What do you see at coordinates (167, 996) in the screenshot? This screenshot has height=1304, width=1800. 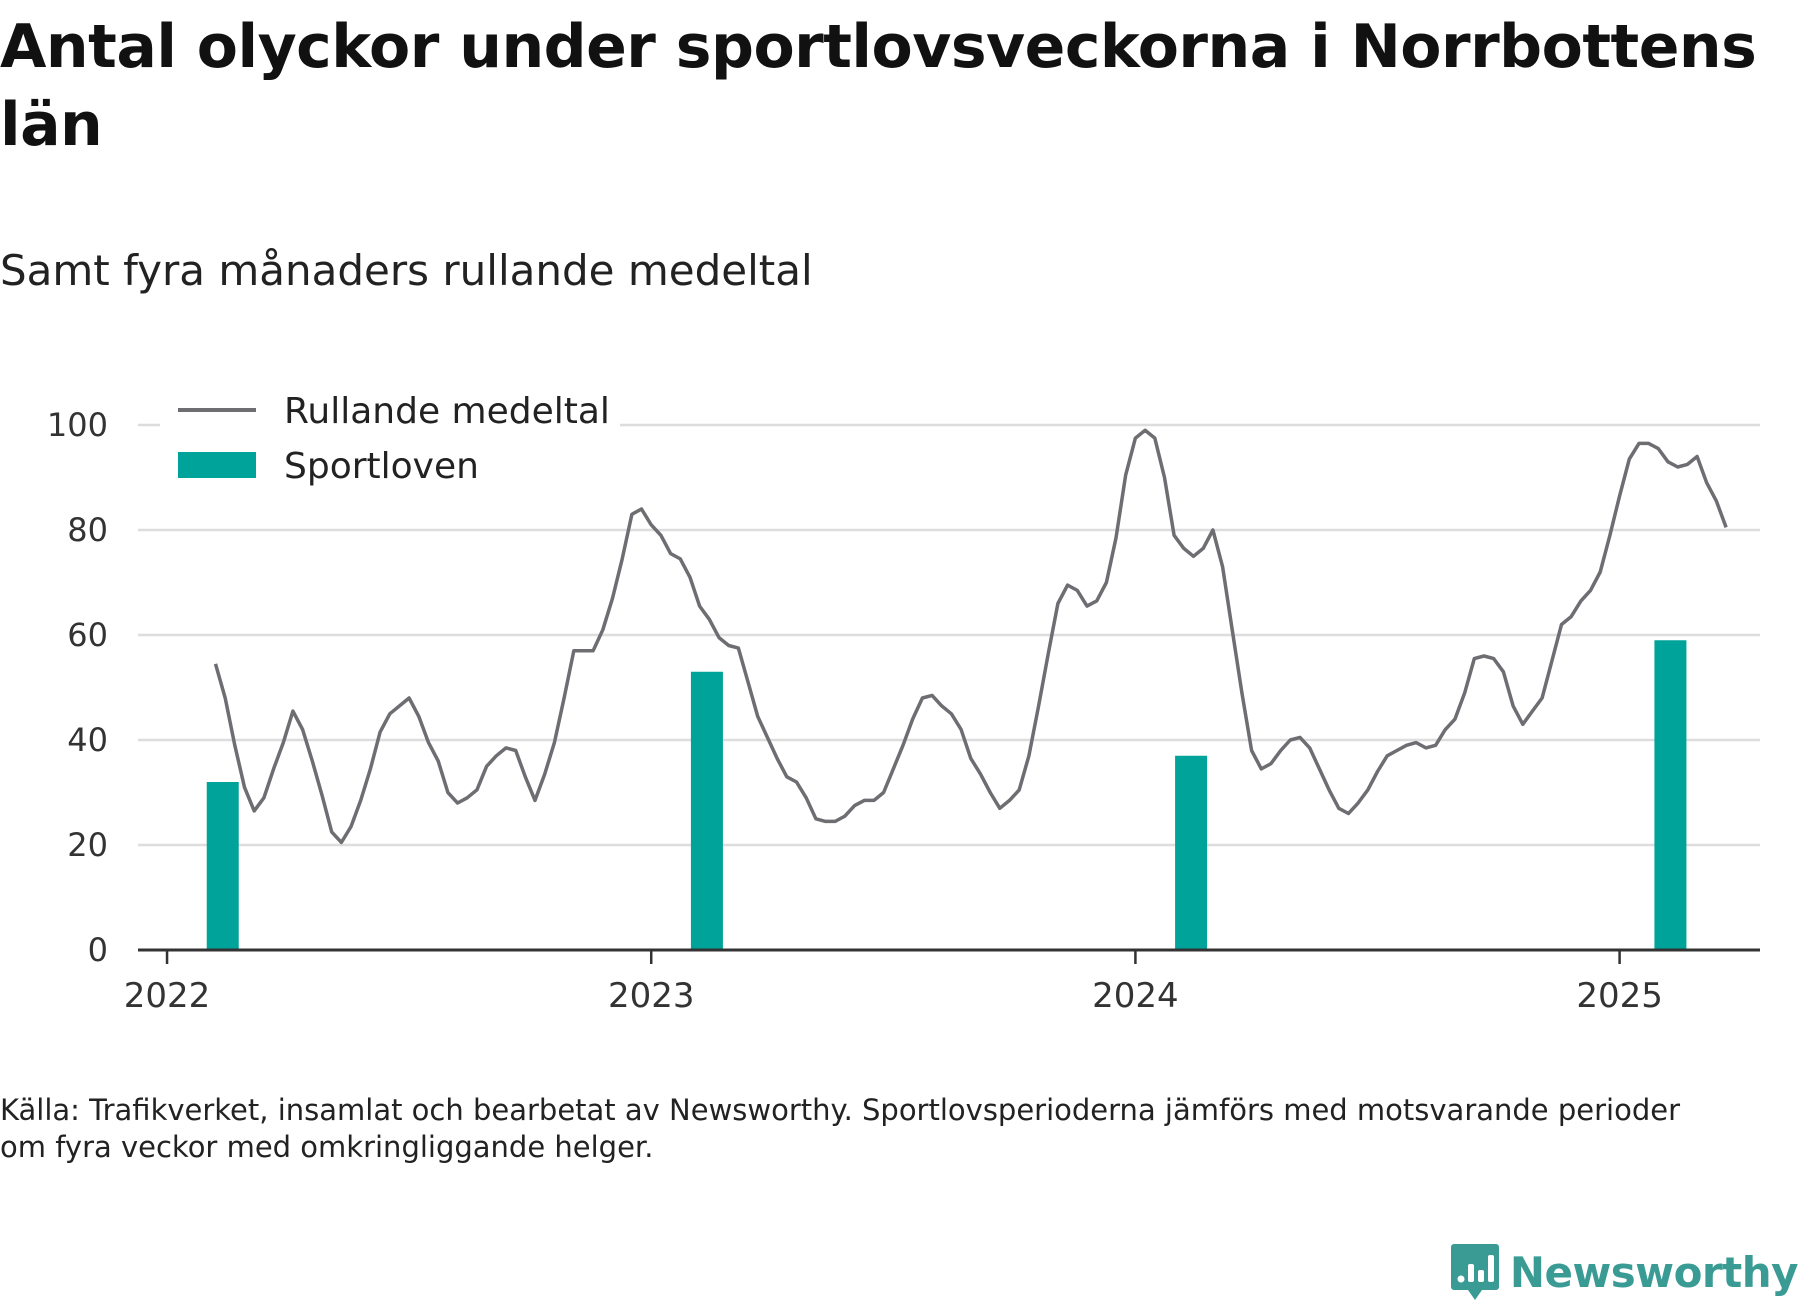 I see `x-tick-label: 2022` at bounding box center [167, 996].